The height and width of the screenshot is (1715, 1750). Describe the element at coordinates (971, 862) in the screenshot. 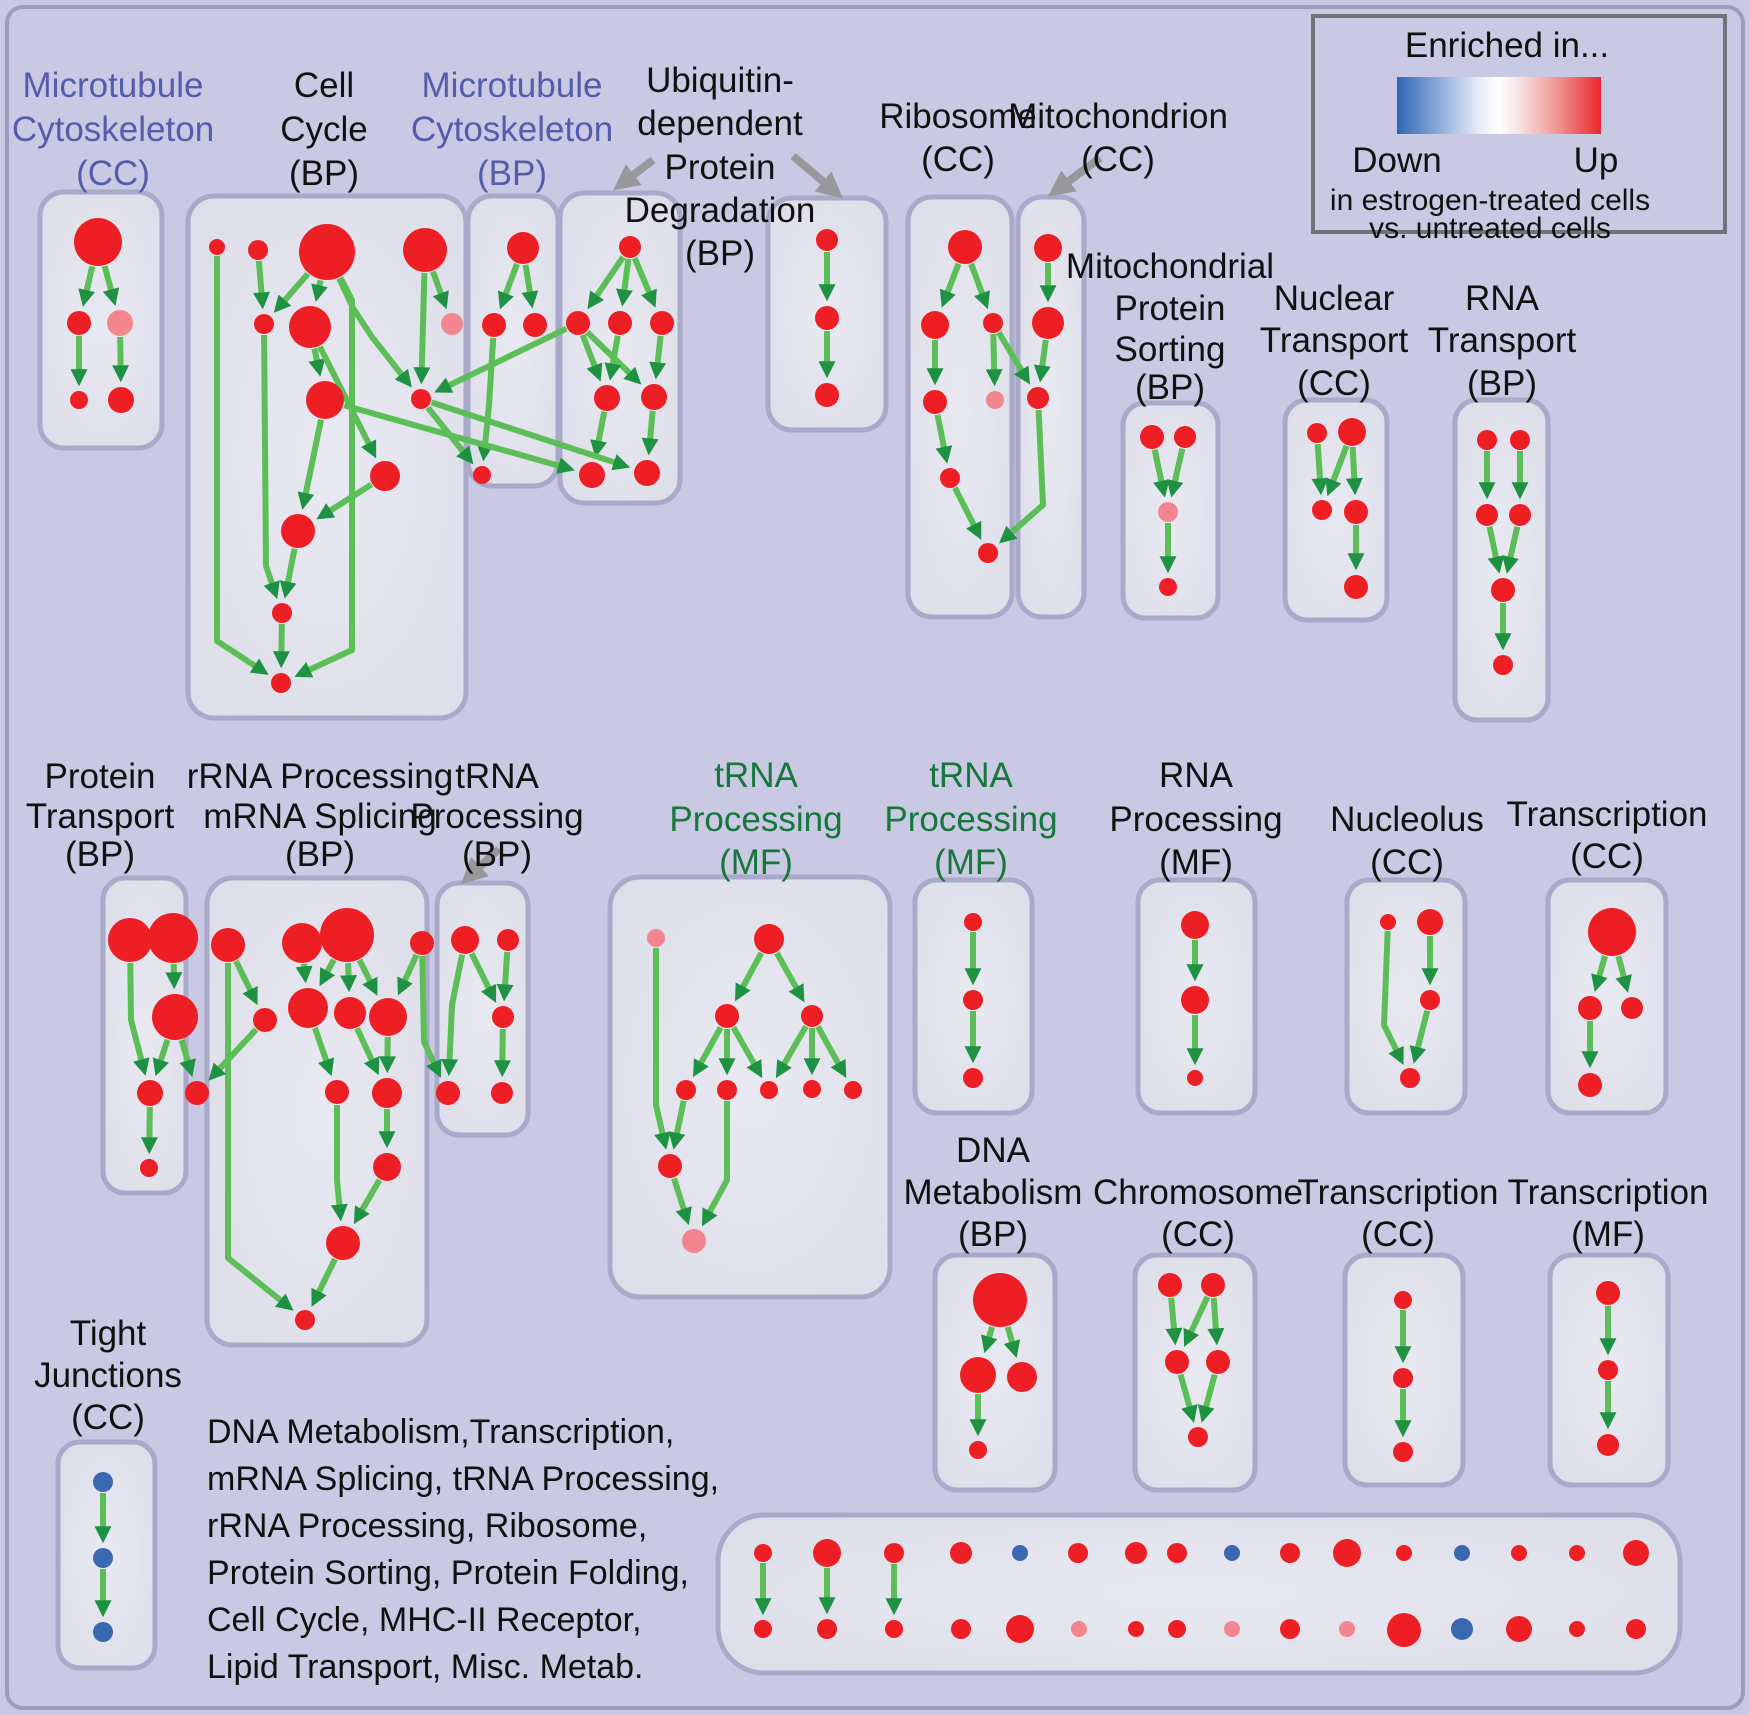

I see `cluster-label-trna-processing-mf-2: (MF)` at that location.